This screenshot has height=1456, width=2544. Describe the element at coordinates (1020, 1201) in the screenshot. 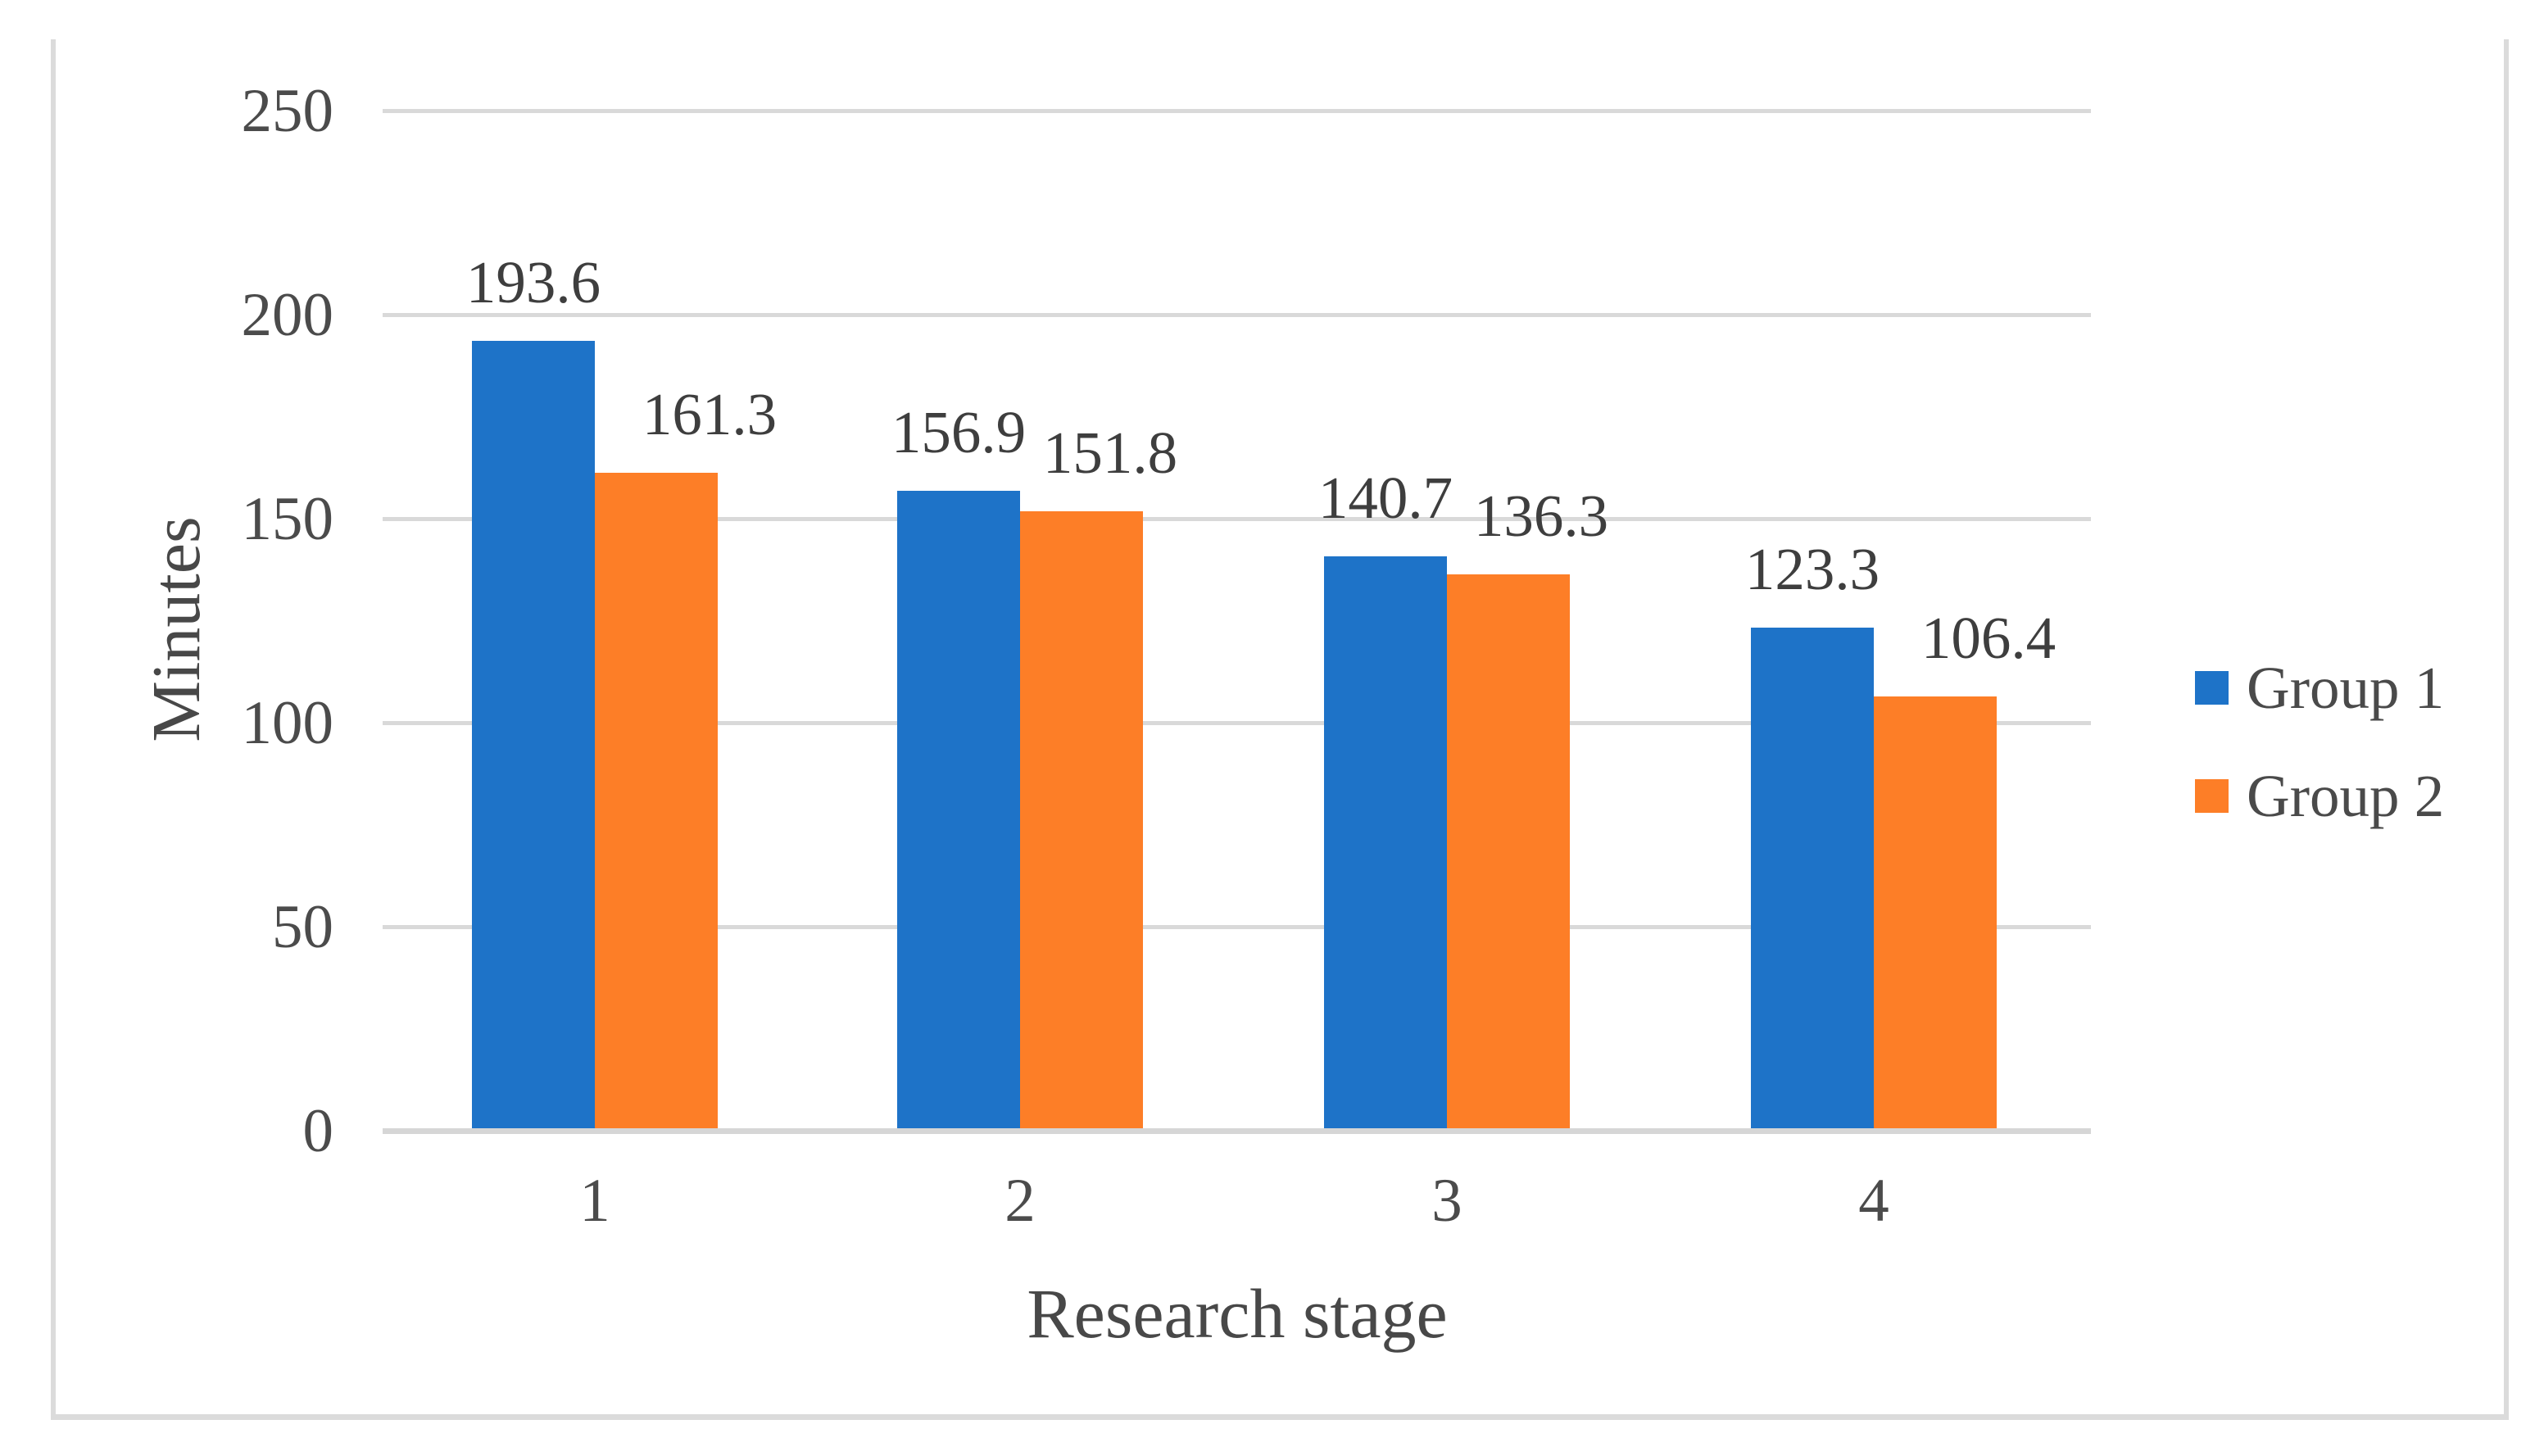

I see `x-tick-label-2: 2` at that location.